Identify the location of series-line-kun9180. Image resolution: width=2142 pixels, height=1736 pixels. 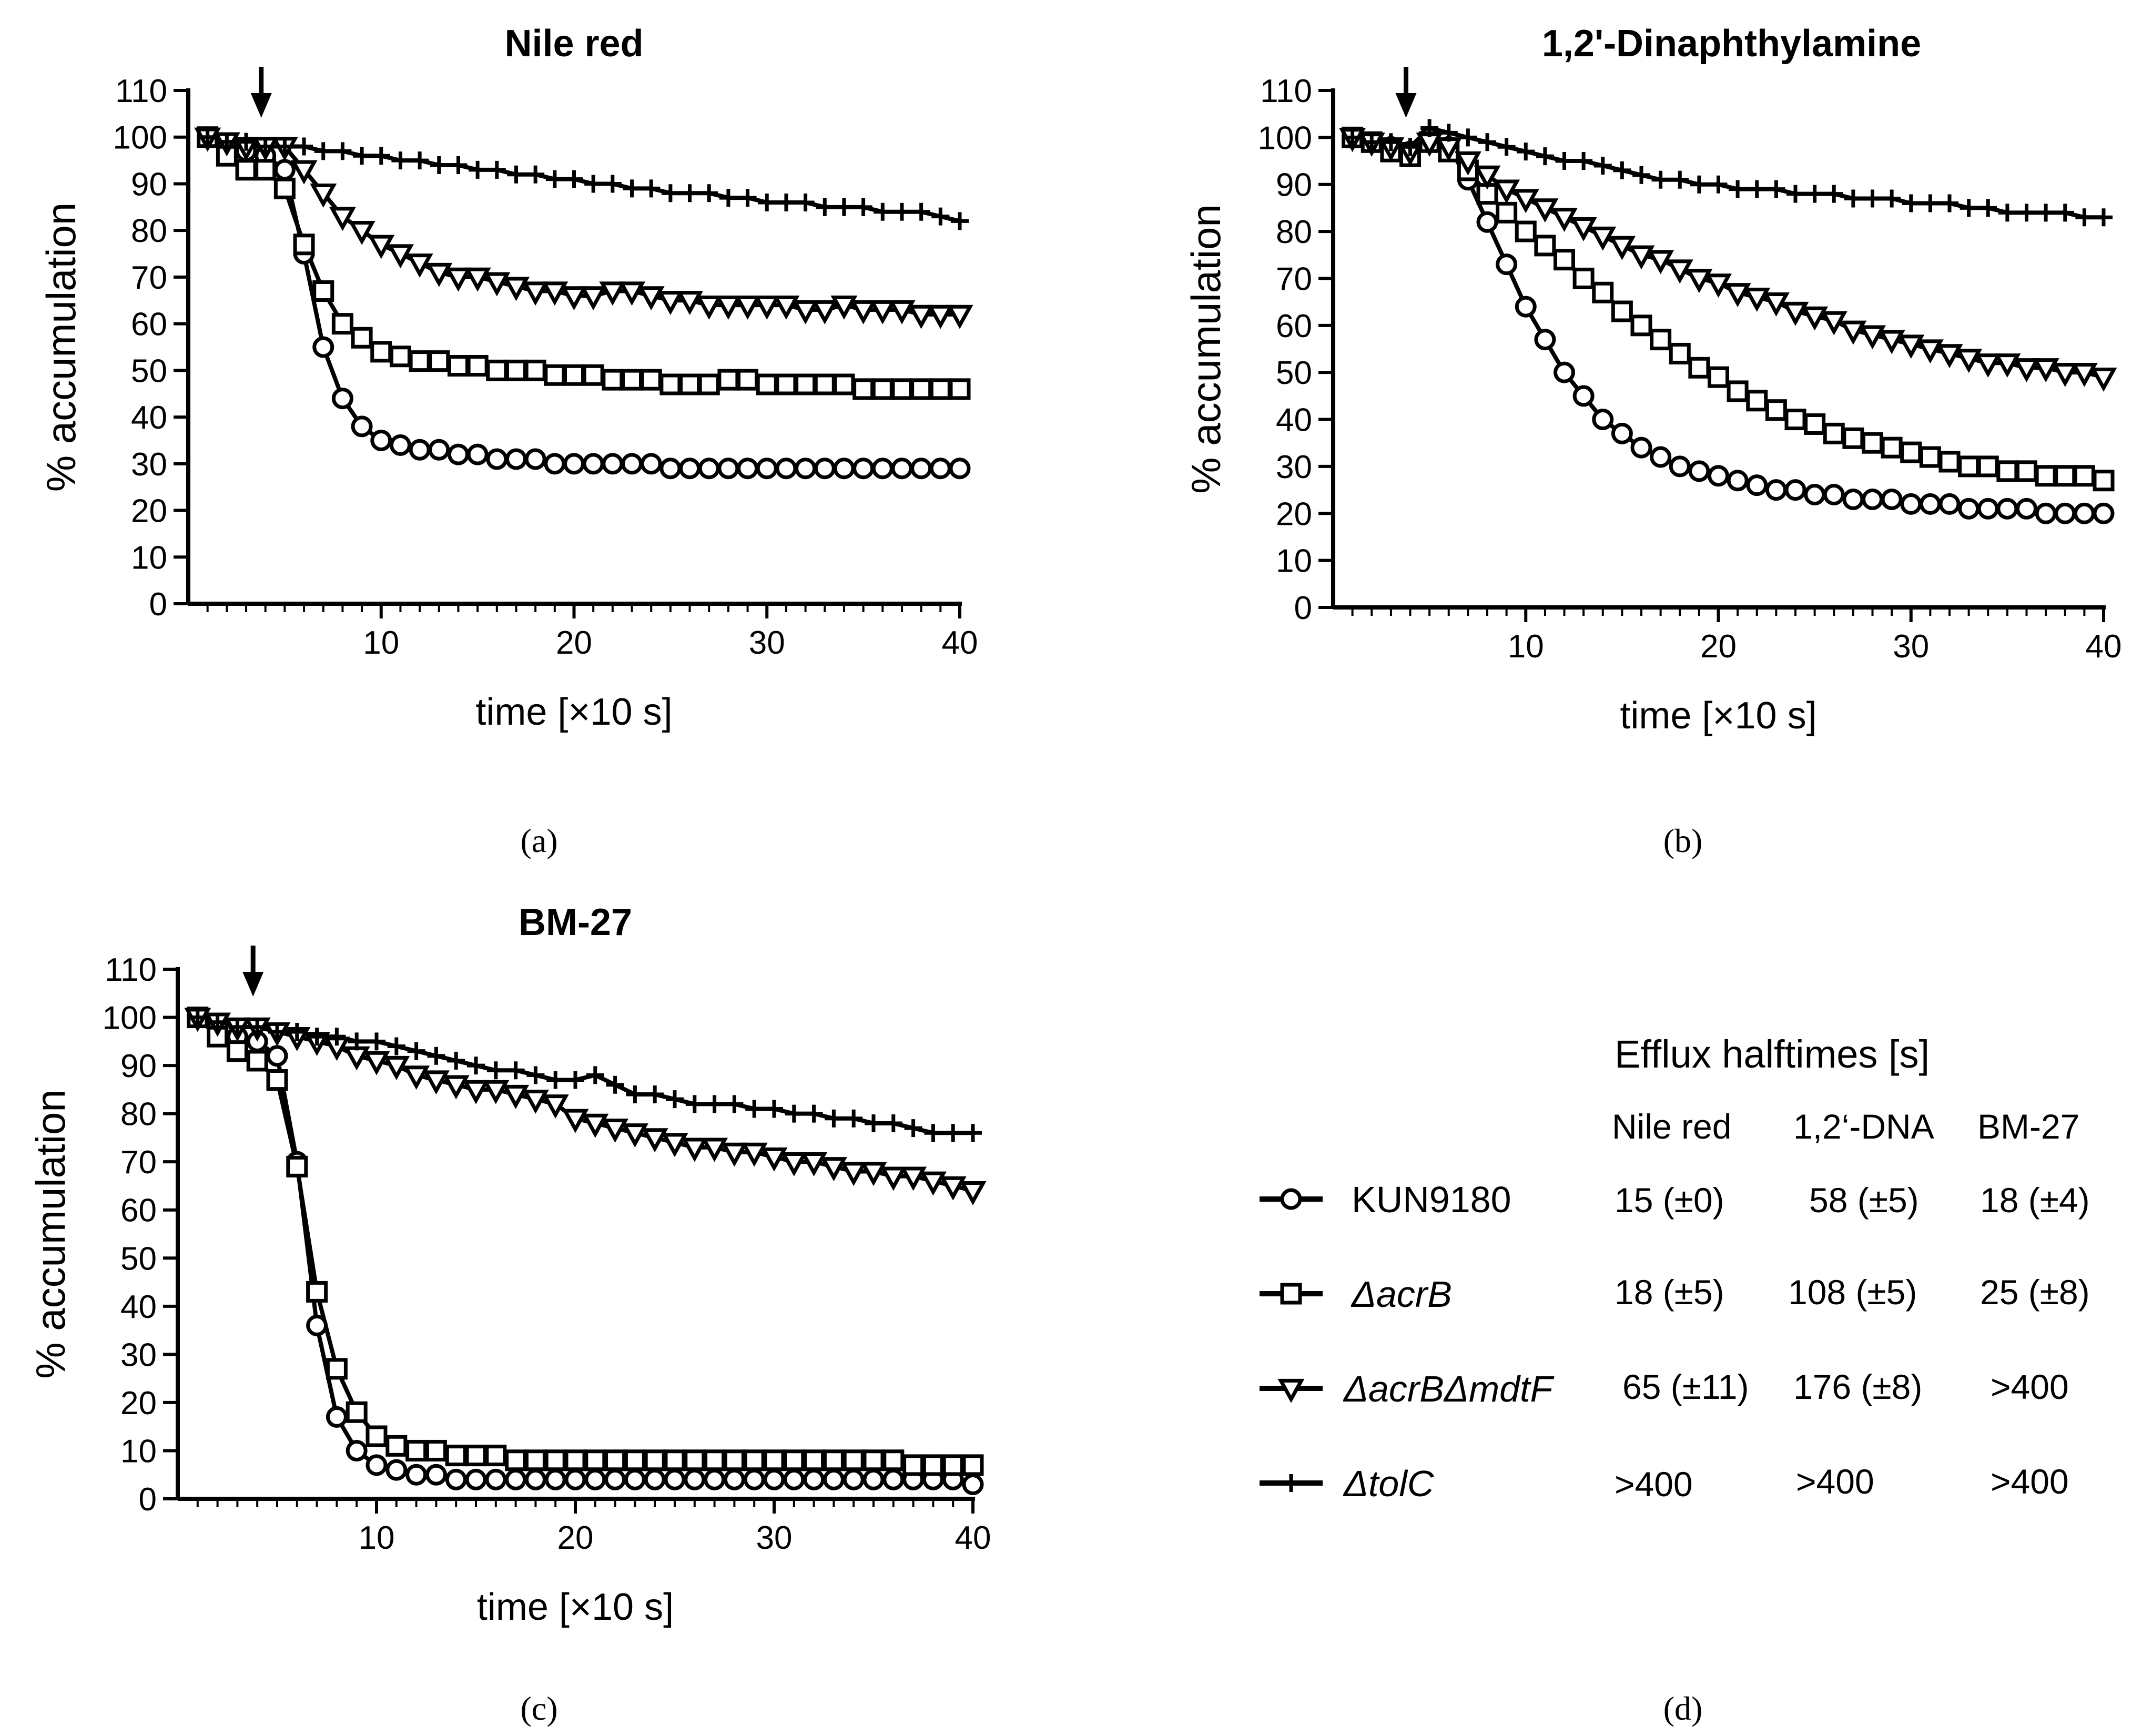
(585, 1251).